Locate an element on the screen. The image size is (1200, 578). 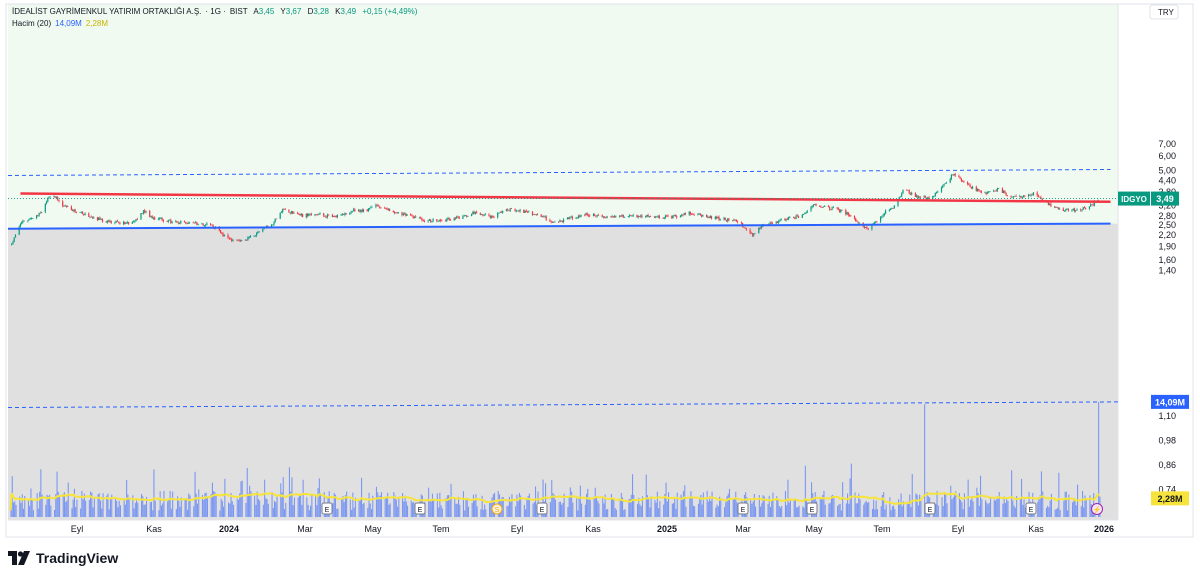
event-markers: E E S E E E E E ⚡ is located at coordinates (712, 508).